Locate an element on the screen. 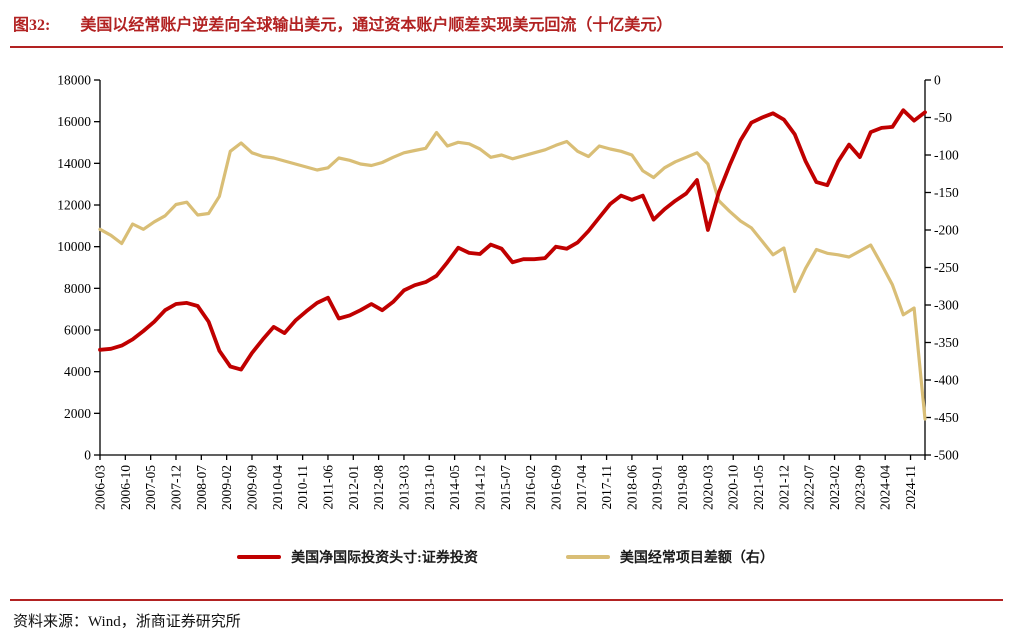 The image size is (1011, 642). svg-text: 2020-10 is located at coordinates (733, 487).